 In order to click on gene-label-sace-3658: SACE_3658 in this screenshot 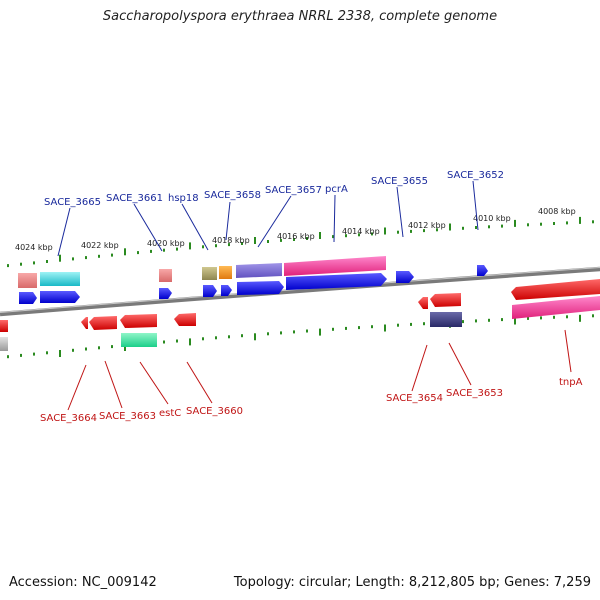, I will do `click(232, 195)`.